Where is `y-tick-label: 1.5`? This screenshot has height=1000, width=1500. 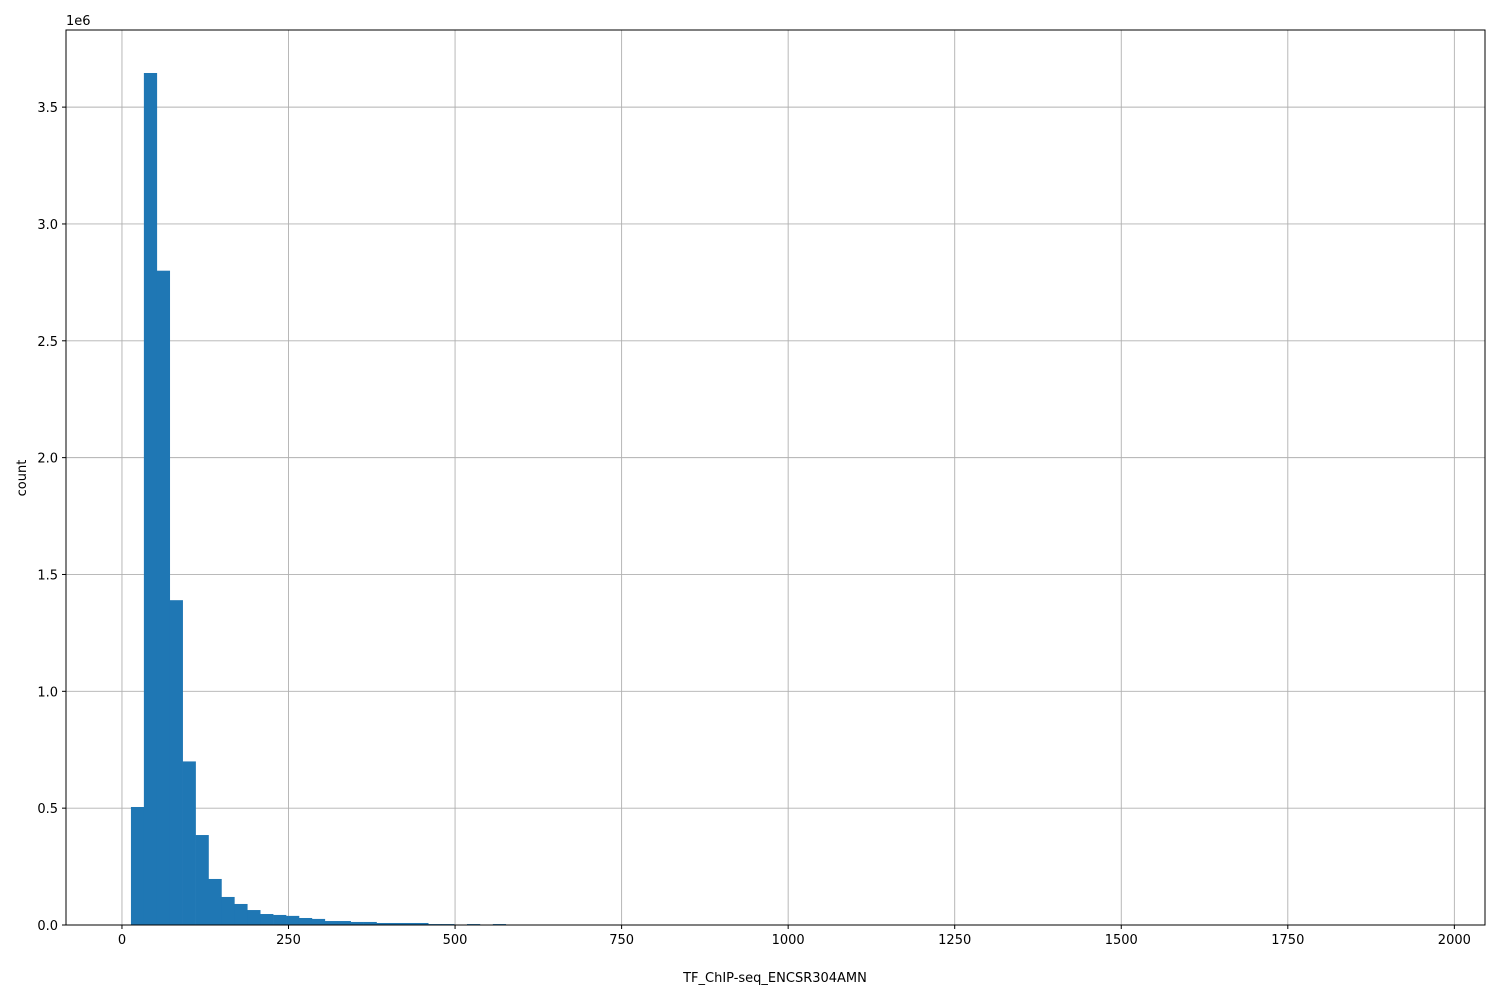 y-tick-label: 1.5 is located at coordinates (47, 575).